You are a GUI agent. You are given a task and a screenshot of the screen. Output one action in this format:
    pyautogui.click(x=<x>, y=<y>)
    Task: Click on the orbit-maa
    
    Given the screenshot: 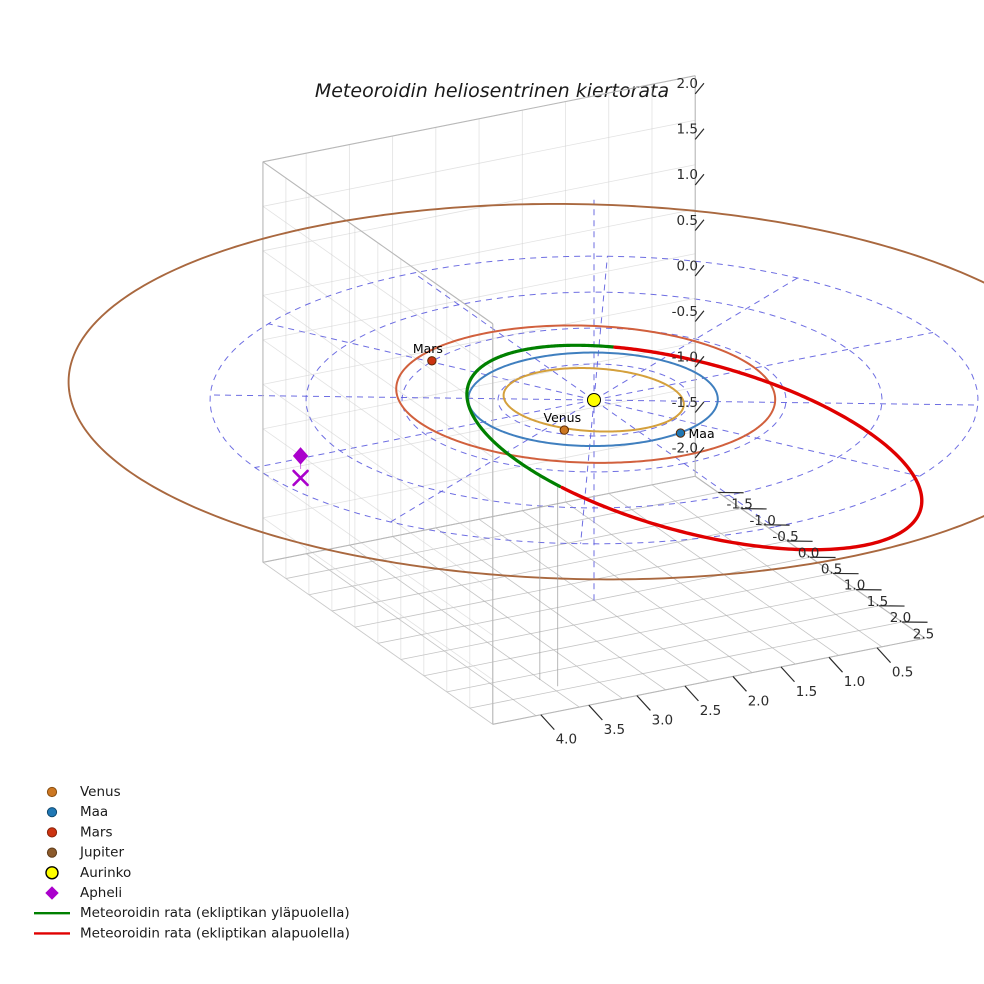 What is the action you would take?
    pyautogui.click(x=593, y=399)
    